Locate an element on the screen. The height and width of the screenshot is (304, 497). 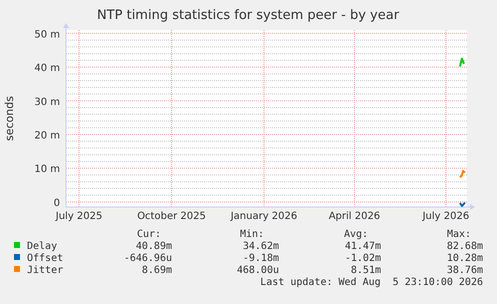
text: 34.62m is located at coordinates (260, 246).